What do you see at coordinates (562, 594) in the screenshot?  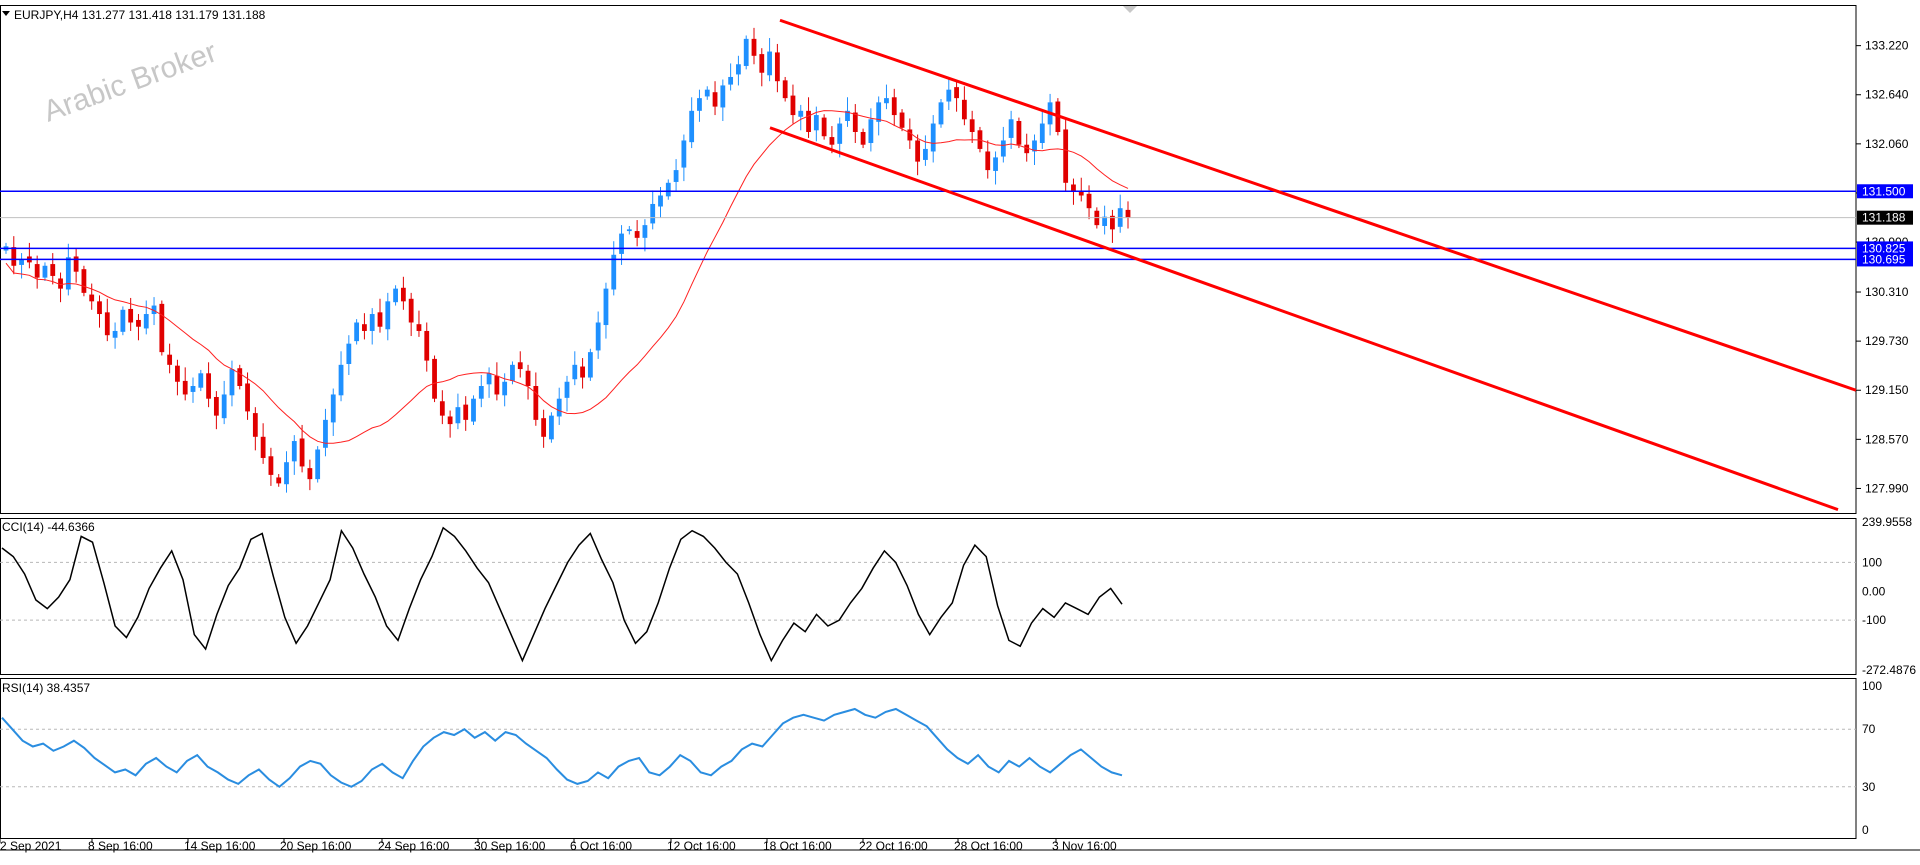 I see `cci-line` at bounding box center [562, 594].